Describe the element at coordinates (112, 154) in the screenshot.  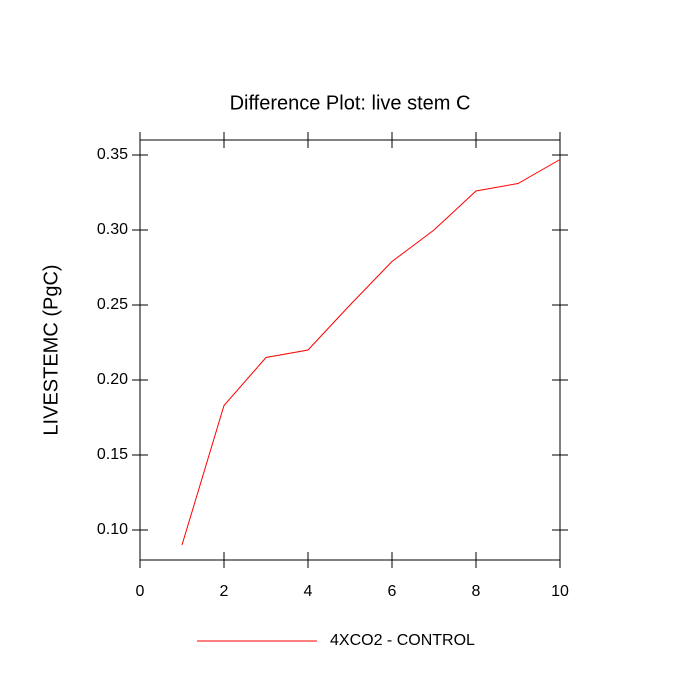
I see `y-tick-label: 0.35` at that location.